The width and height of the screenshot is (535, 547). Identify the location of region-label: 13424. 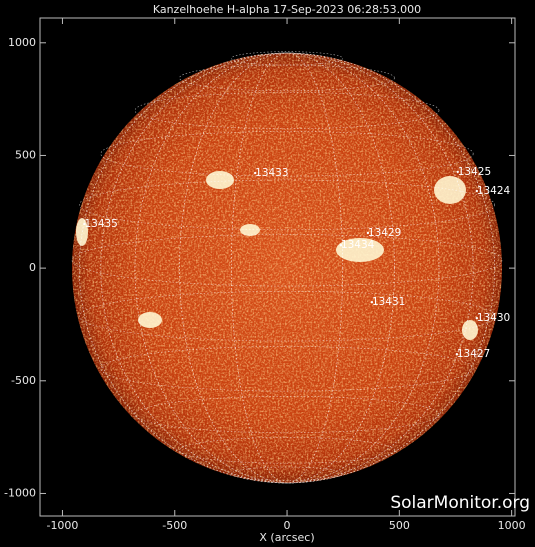
(494, 191).